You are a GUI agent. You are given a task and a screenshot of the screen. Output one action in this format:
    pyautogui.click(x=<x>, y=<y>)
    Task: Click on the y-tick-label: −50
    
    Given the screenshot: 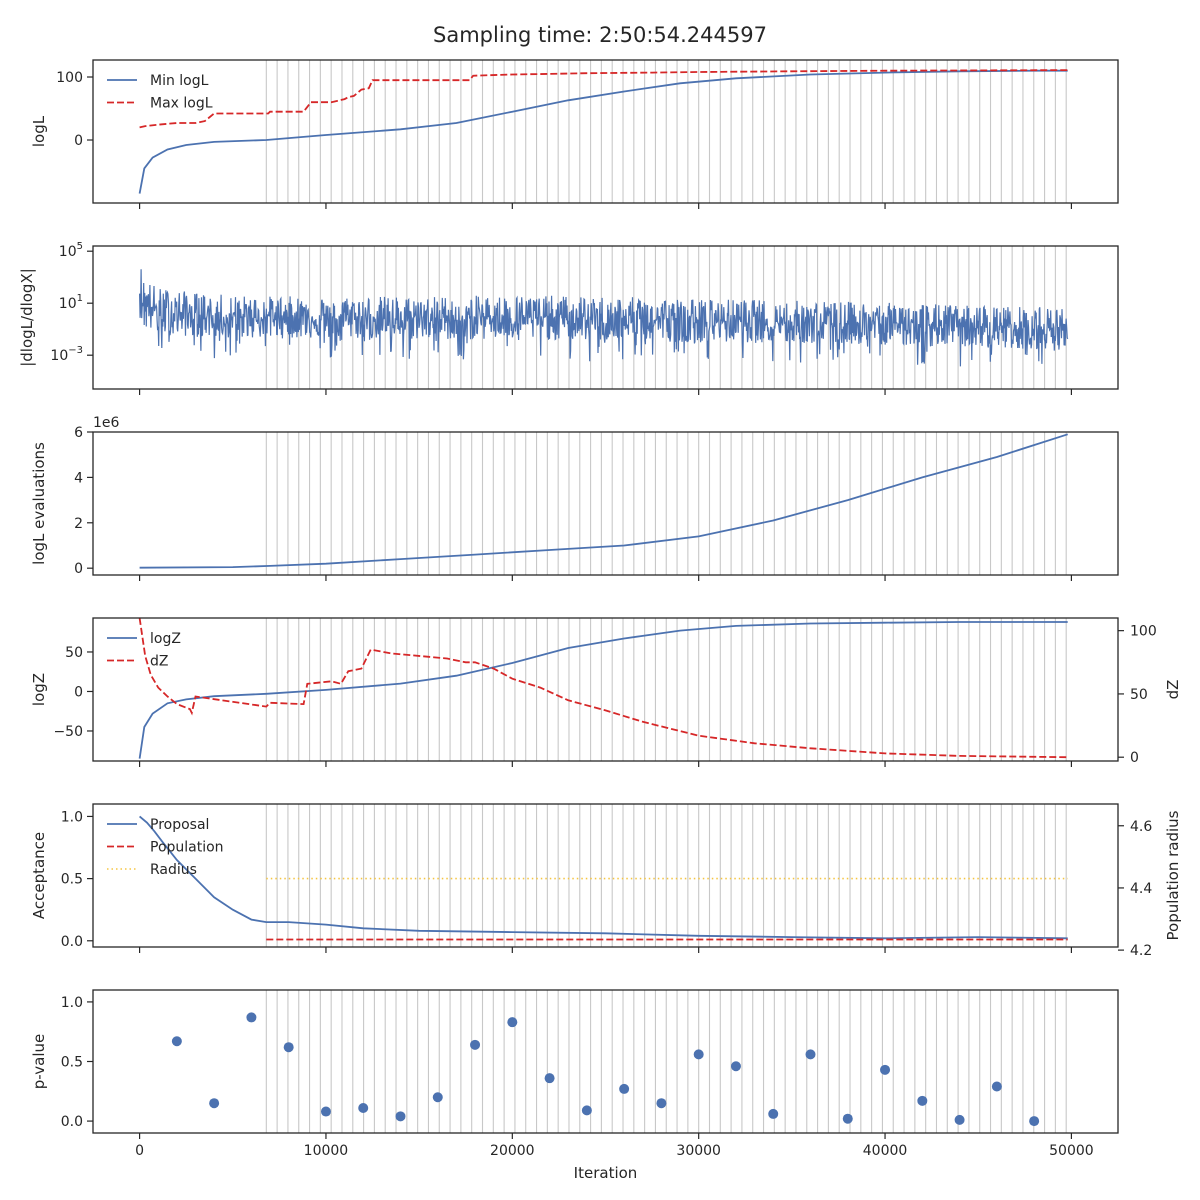 What is the action you would take?
    pyautogui.click(x=68, y=732)
    